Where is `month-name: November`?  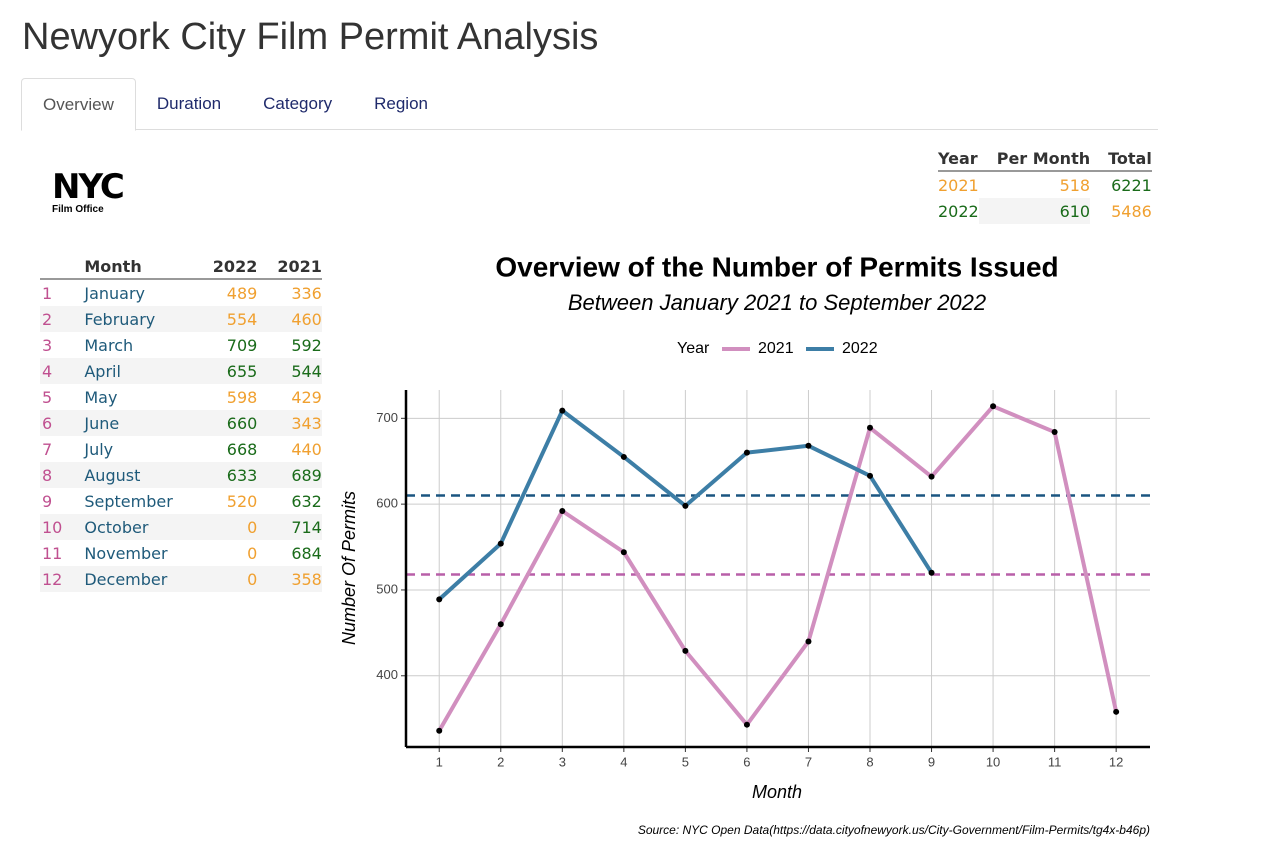 month-name: November is located at coordinates (126, 553).